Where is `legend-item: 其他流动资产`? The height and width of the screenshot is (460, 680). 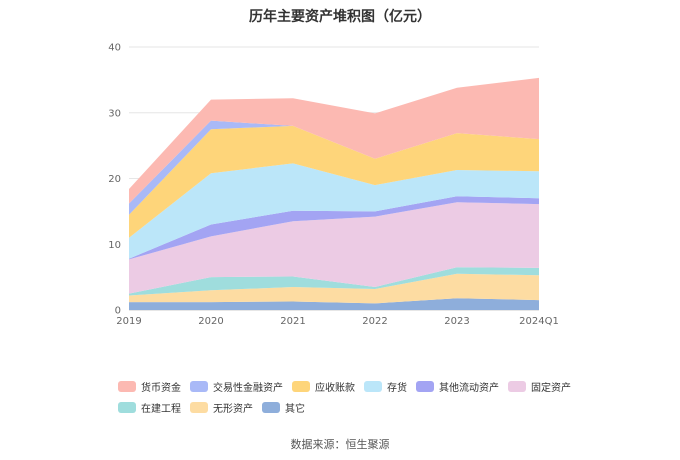 legend-item: 其他流动资产 is located at coordinates (457, 386).